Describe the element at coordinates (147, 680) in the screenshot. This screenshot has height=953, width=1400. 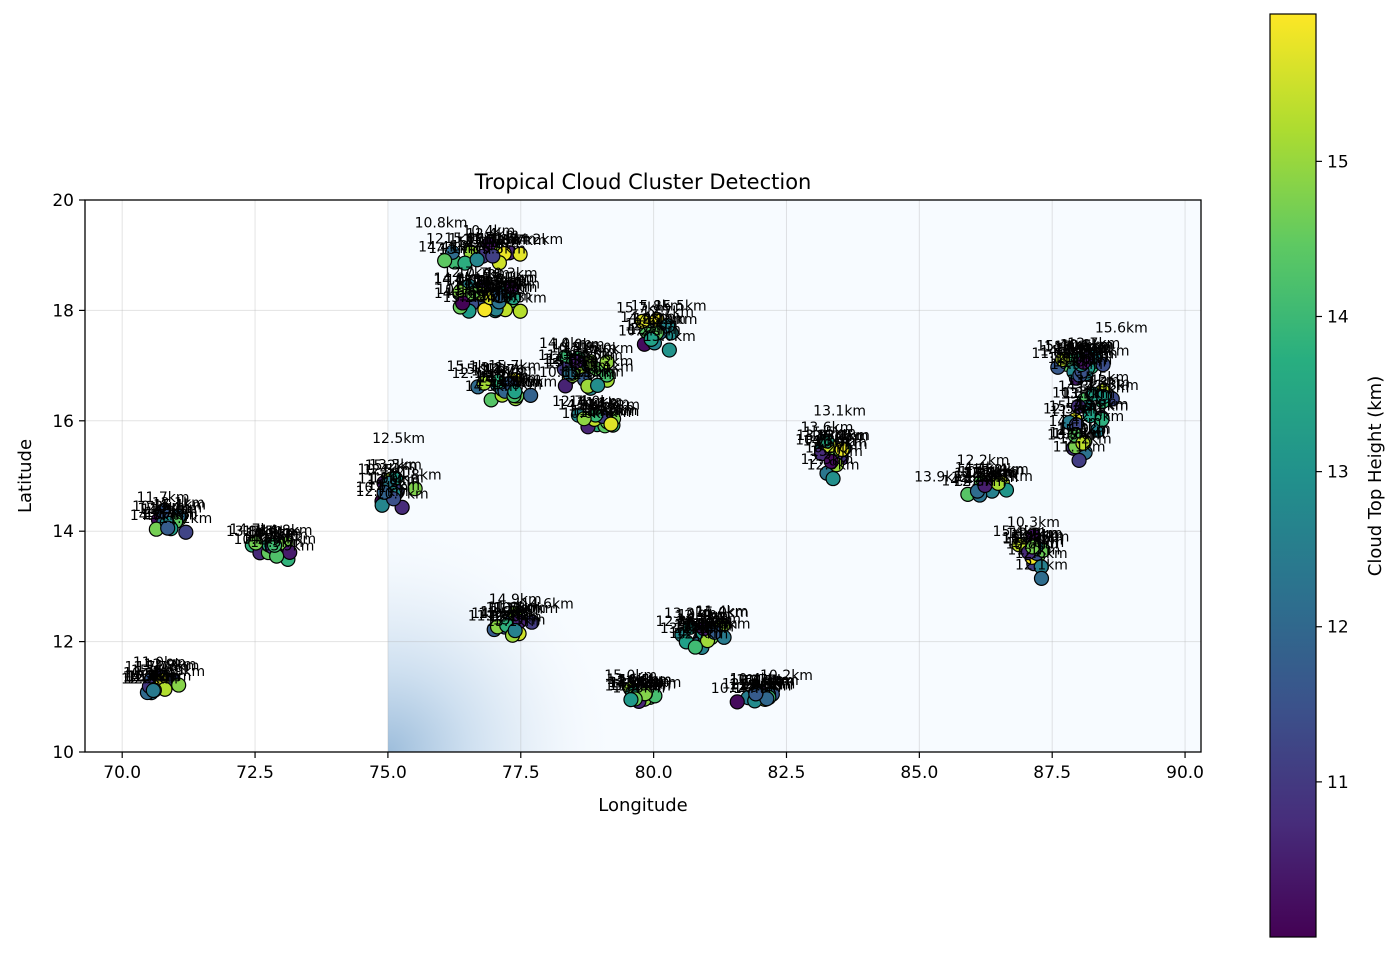
I see `cluster-point-label: 12.0km` at that location.